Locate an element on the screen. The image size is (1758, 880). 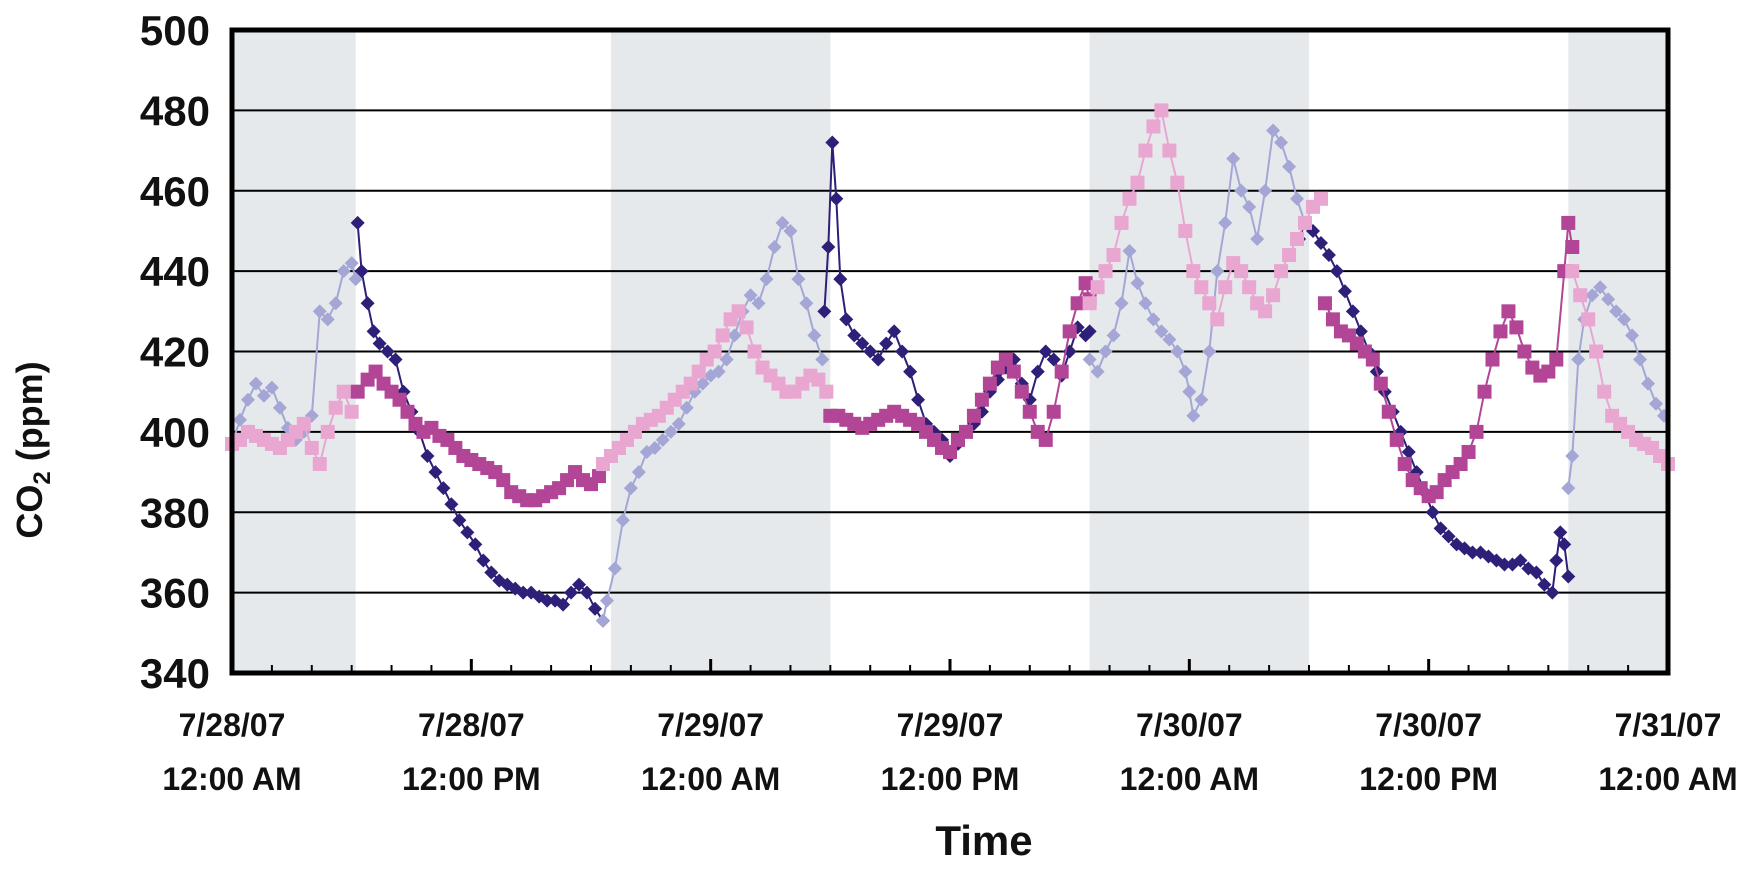
x-tick-label-time-4: 12:00 AM is located at coordinates (1189, 779).